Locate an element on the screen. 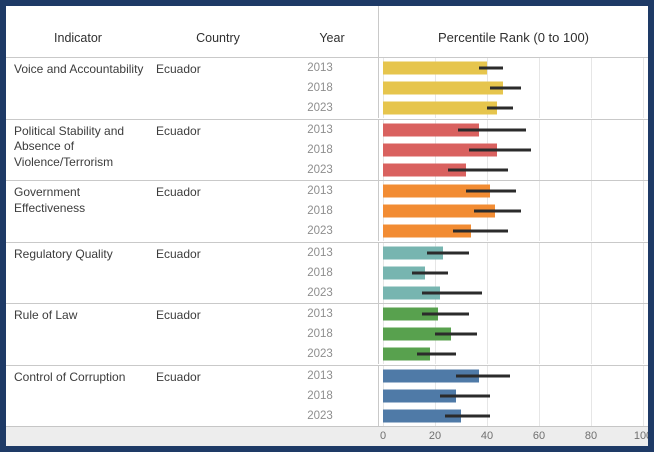 The width and height of the screenshot is (654, 452). column-header-year: Year is located at coordinates (332, 37).